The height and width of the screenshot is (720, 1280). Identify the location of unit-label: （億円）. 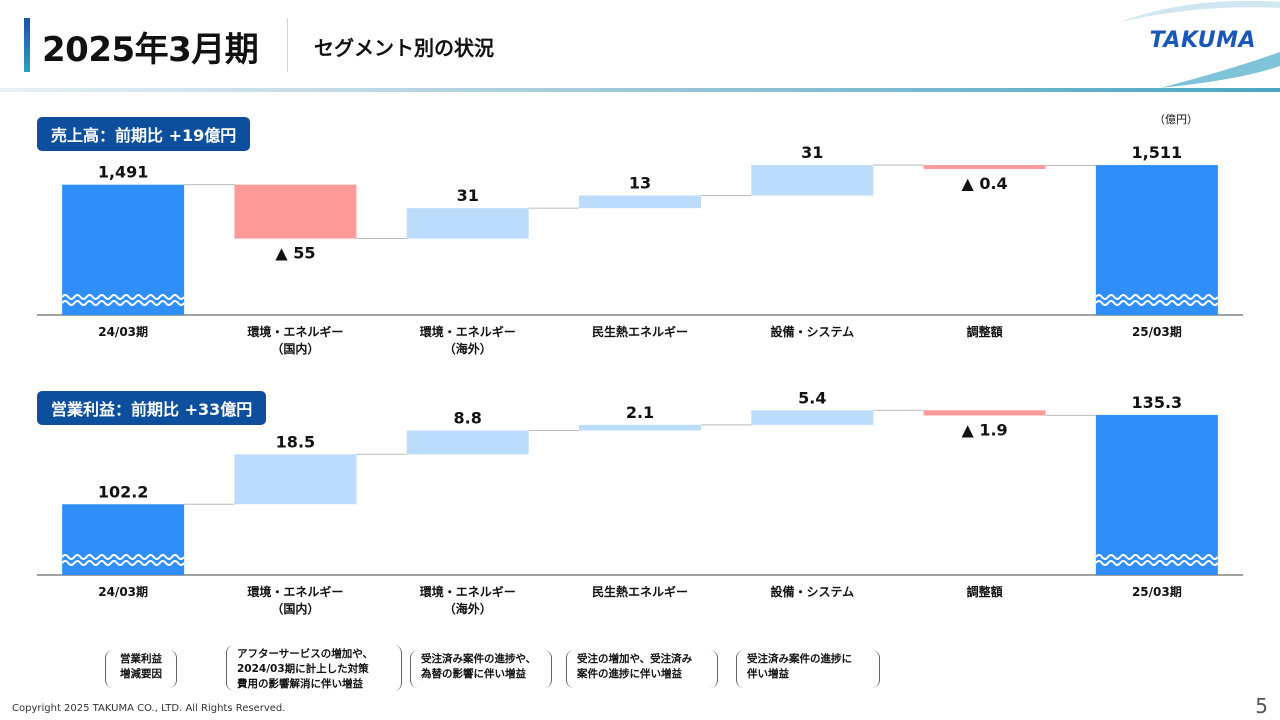
(1176, 119).